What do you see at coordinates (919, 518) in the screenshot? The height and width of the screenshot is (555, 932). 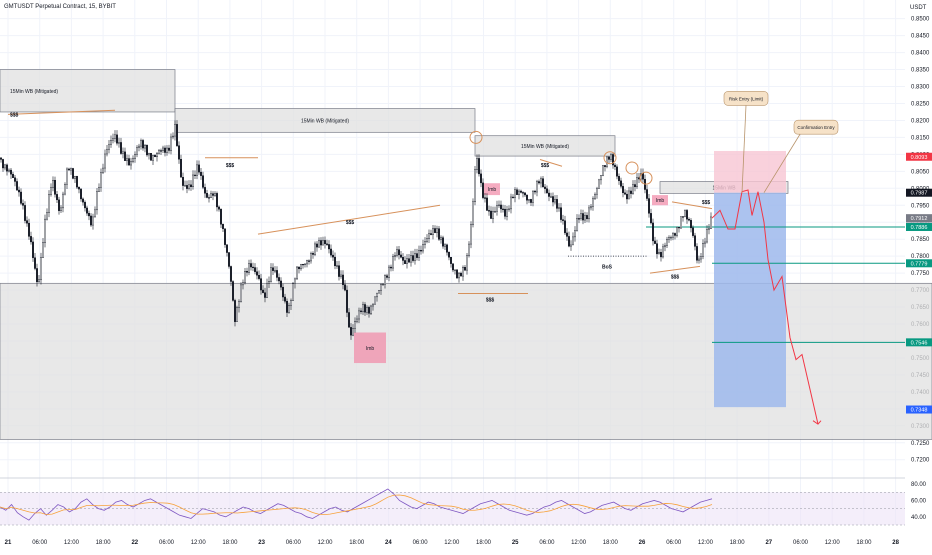 I see `rsi-tick-label: 40.00` at bounding box center [919, 518].